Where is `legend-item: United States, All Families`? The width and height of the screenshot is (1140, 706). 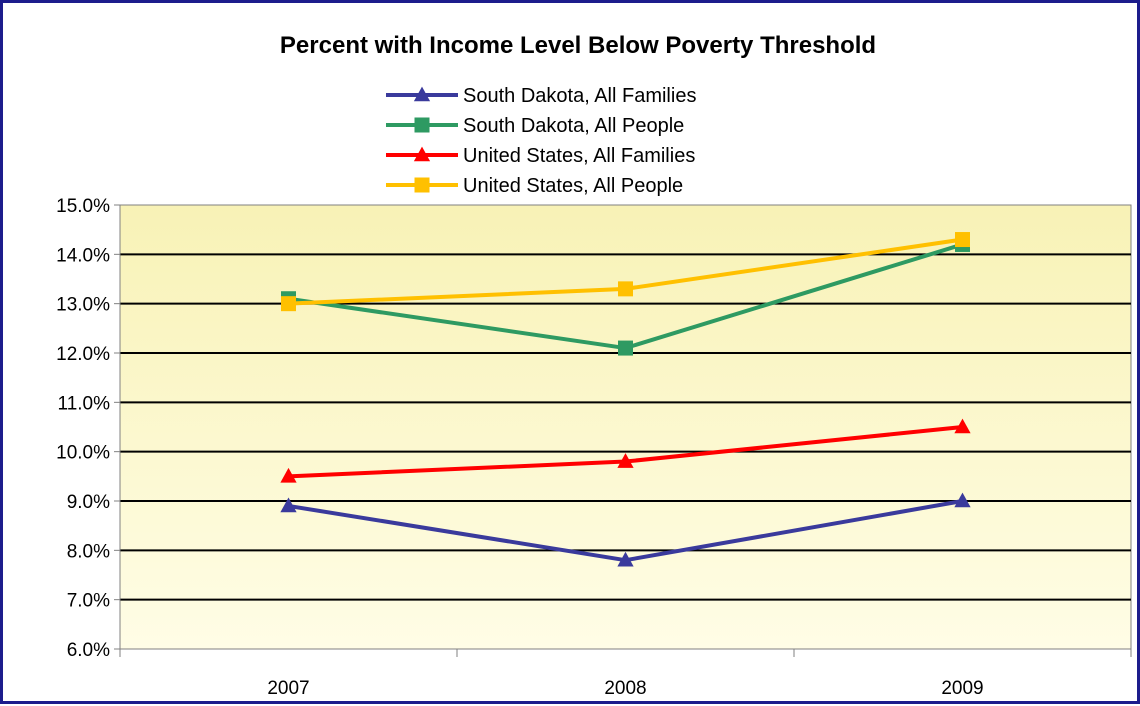
legend-item: United States, All Families is located at coordinates (540, 156).